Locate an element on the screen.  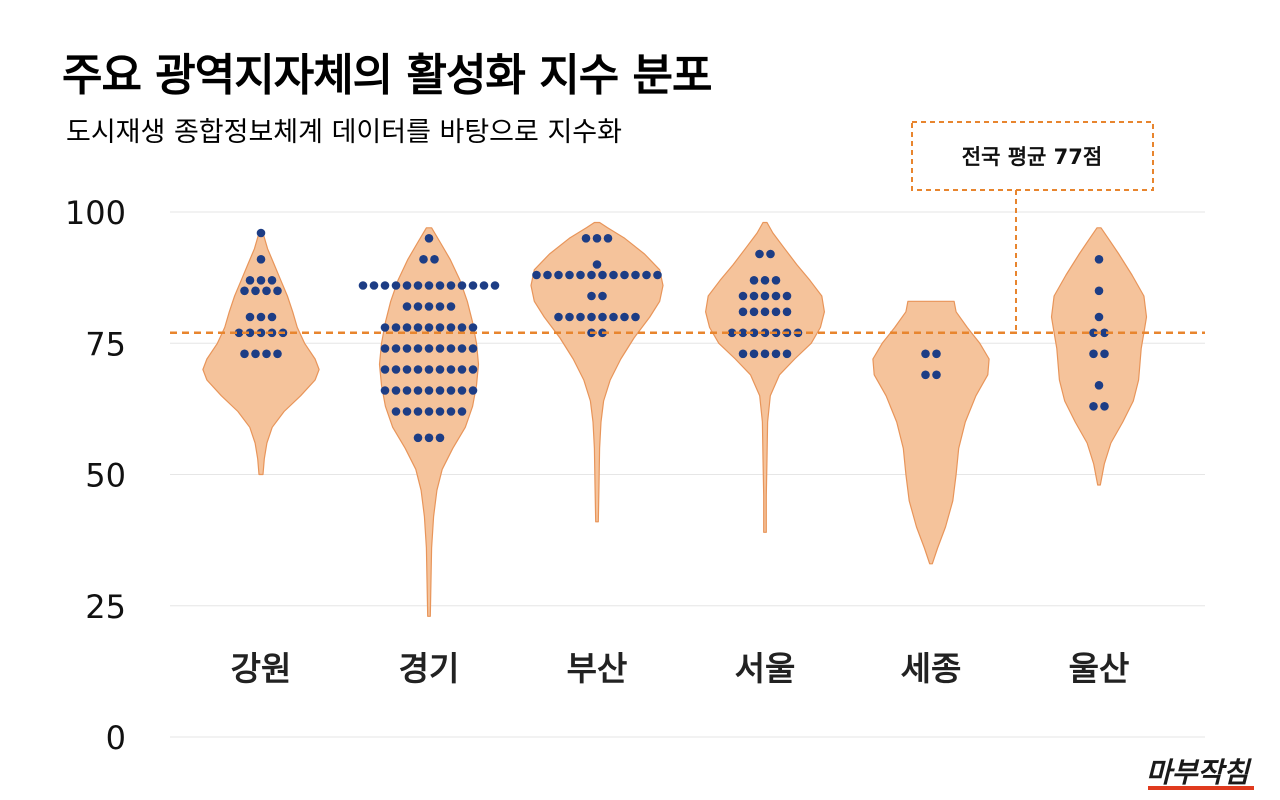
x-category-label: 강원 is located at coordinates (261, 668).